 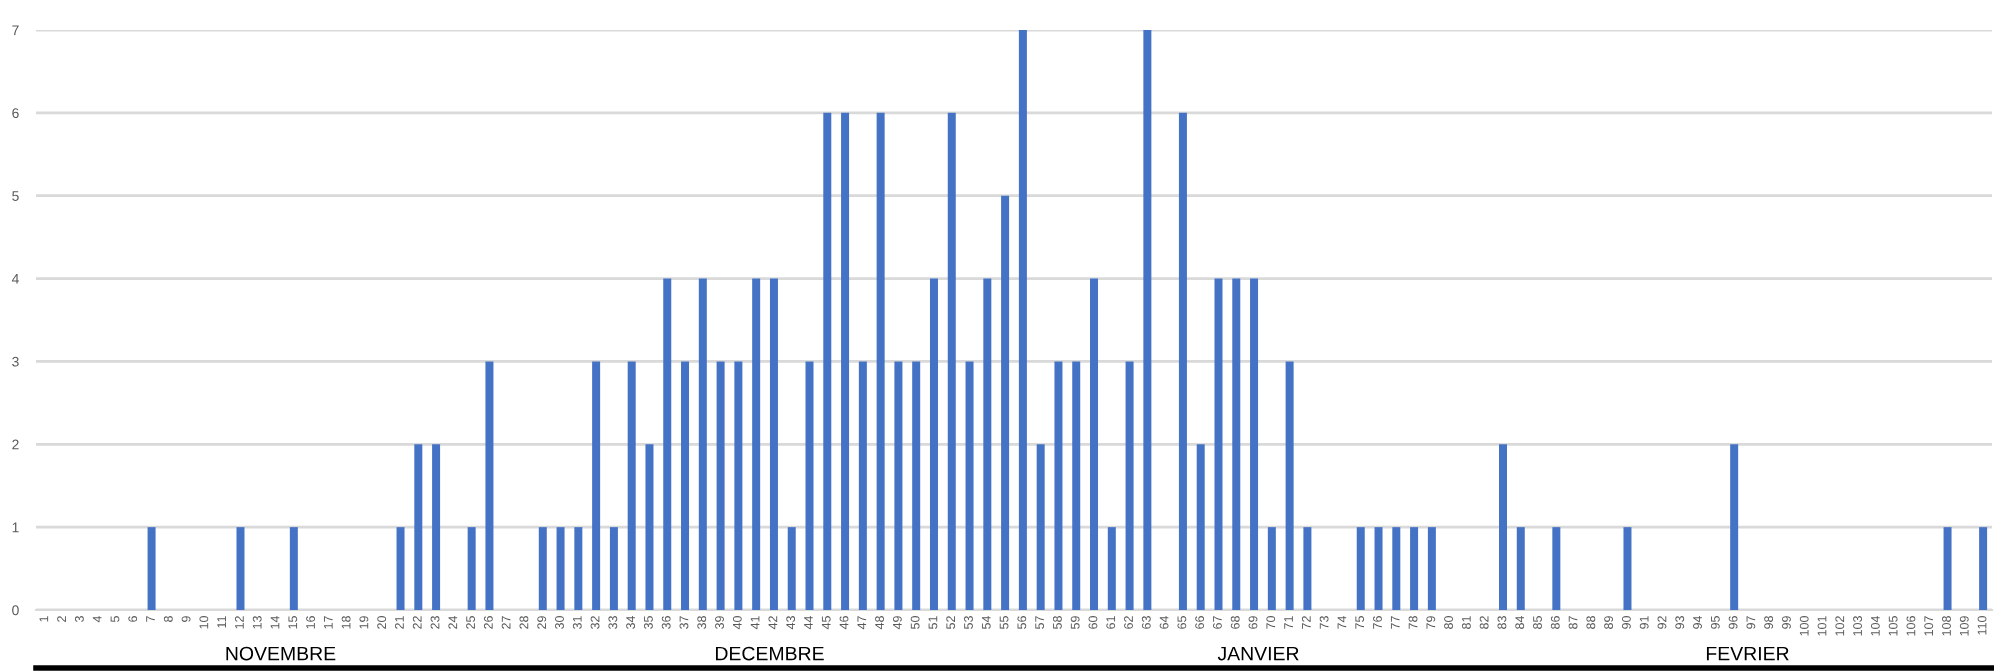 I want to click on text: JANVIER, so click(x=1258, y=653).